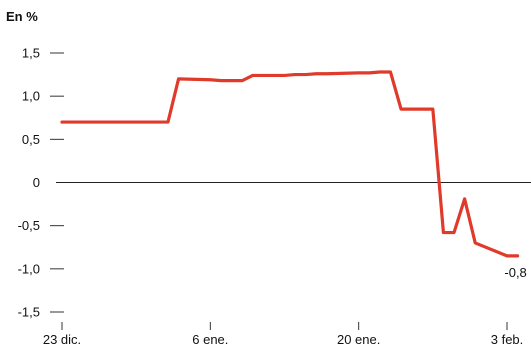  What do you see at coordinates (29, 312) in the screenshot?
I see `y-tick-label: -1,5` at bounding box center [29, 312].